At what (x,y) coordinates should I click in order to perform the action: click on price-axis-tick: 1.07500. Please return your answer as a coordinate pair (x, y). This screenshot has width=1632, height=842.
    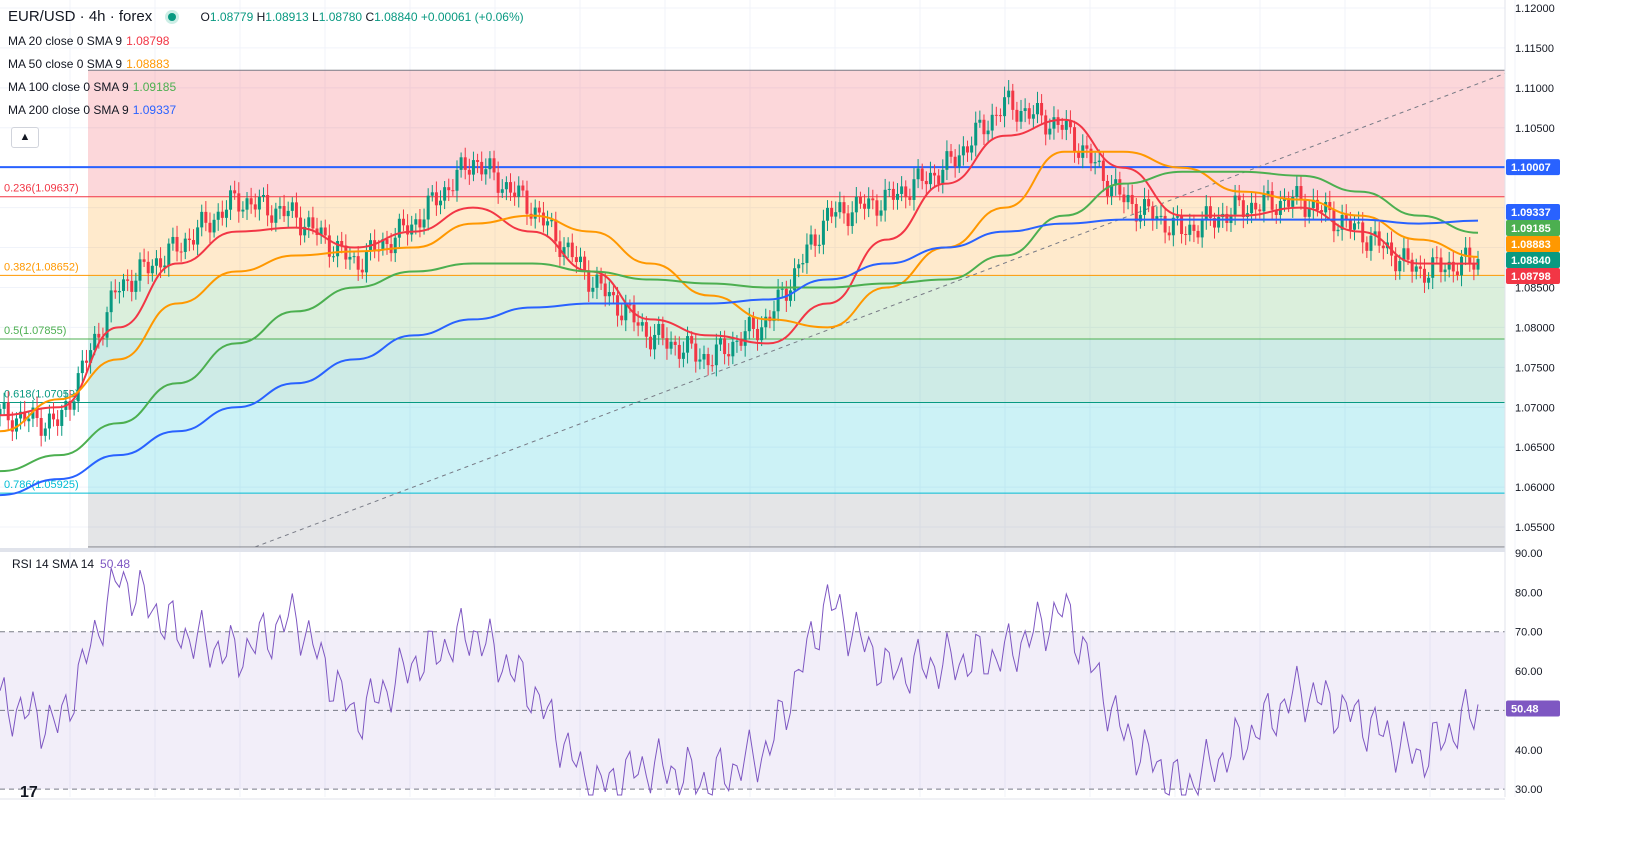
    Looking at the image, I should click on (1535, 368).